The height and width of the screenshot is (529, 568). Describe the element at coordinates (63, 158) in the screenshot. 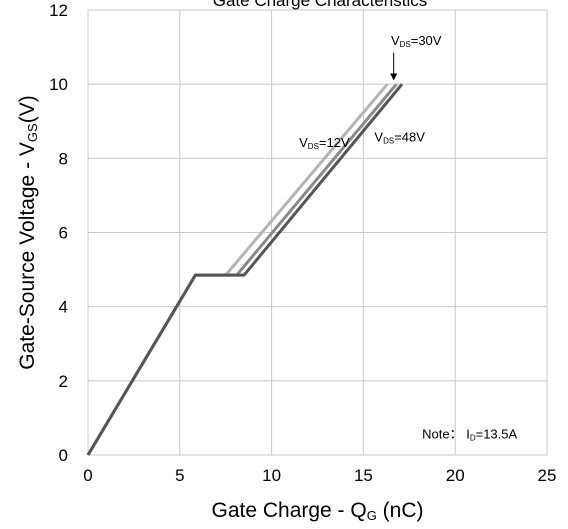

I see `y-tick-label: 8` at that location.